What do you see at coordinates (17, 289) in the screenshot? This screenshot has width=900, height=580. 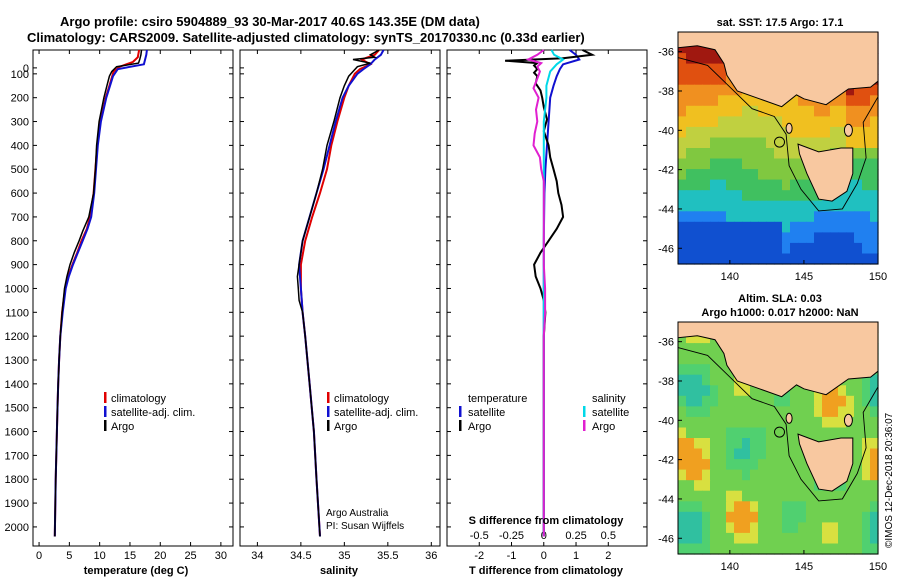 I see `depth-tick-label: 1000` at bounding box center [17, 289].